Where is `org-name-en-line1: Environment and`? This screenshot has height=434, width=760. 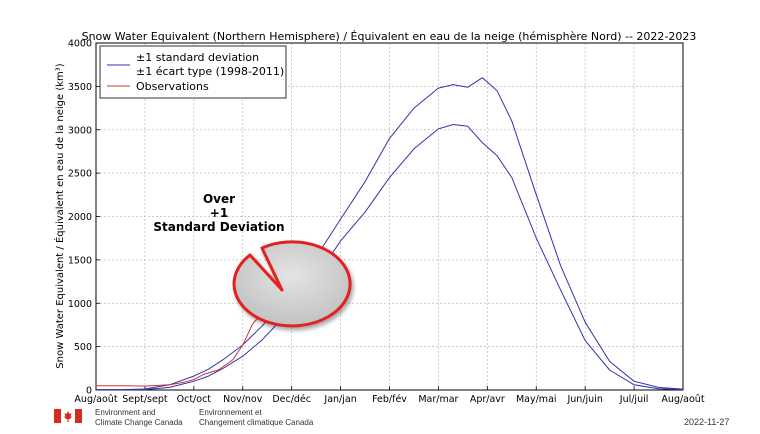
org-name-en-line1: Environment and is located at coordinates (125, 412).